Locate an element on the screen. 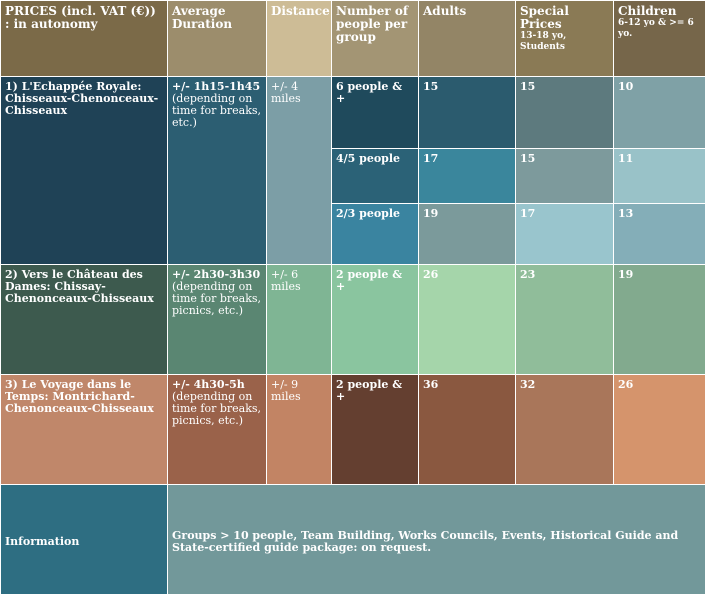 Image resolution: width=705 pixels, height=595 pixels. price-special: 17 is located at coordinates (565, 234).